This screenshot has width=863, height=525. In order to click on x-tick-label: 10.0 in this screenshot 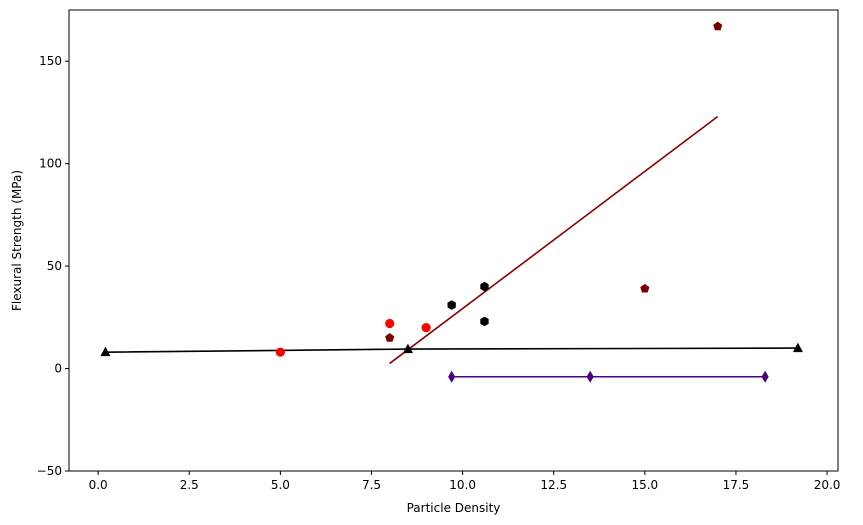, I will do `click(462, 485)`.